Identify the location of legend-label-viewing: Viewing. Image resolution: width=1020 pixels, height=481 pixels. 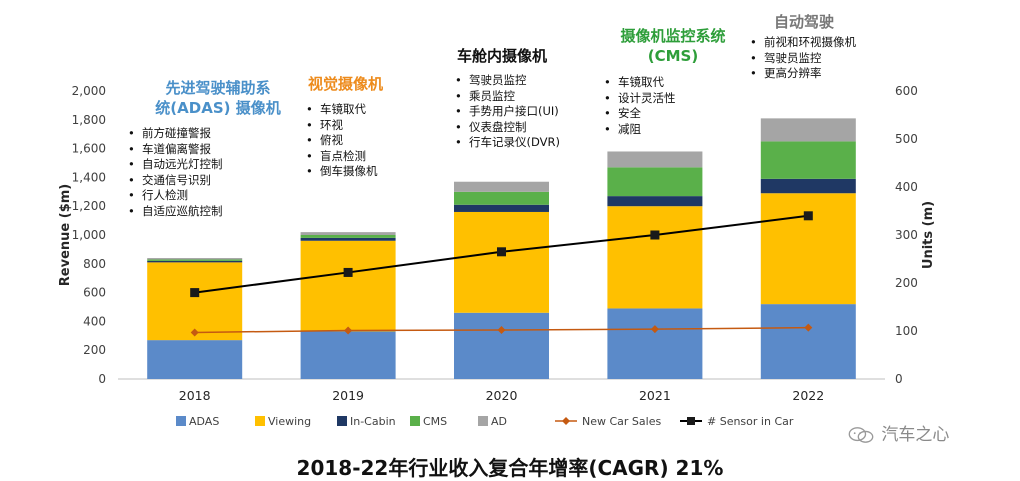
(289, 421).